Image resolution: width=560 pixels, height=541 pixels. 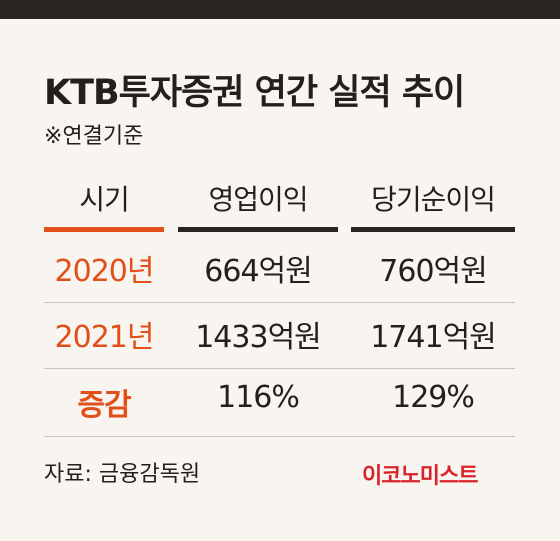 I want to click on row-2020-period: 2020년, so click(x=104, y=271).